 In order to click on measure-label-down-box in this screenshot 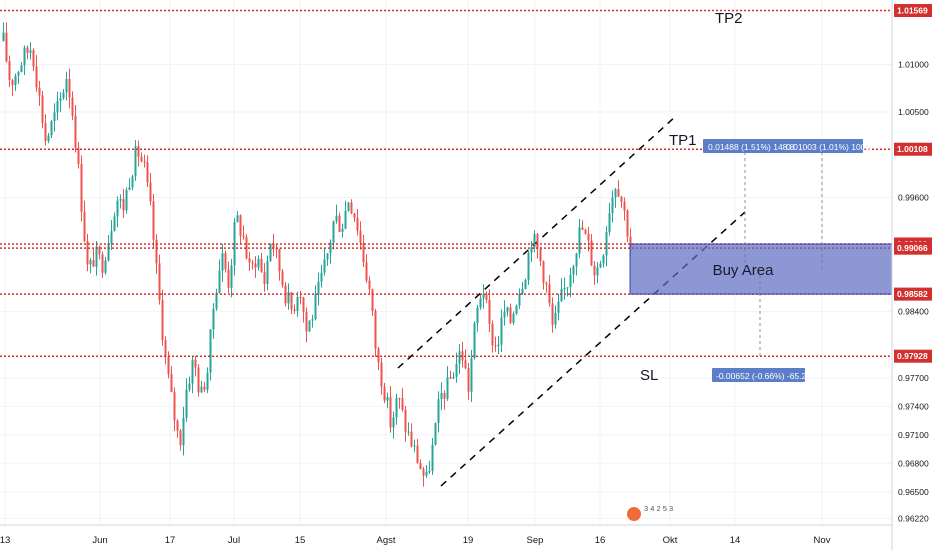, I will do `click(758, 375)`.